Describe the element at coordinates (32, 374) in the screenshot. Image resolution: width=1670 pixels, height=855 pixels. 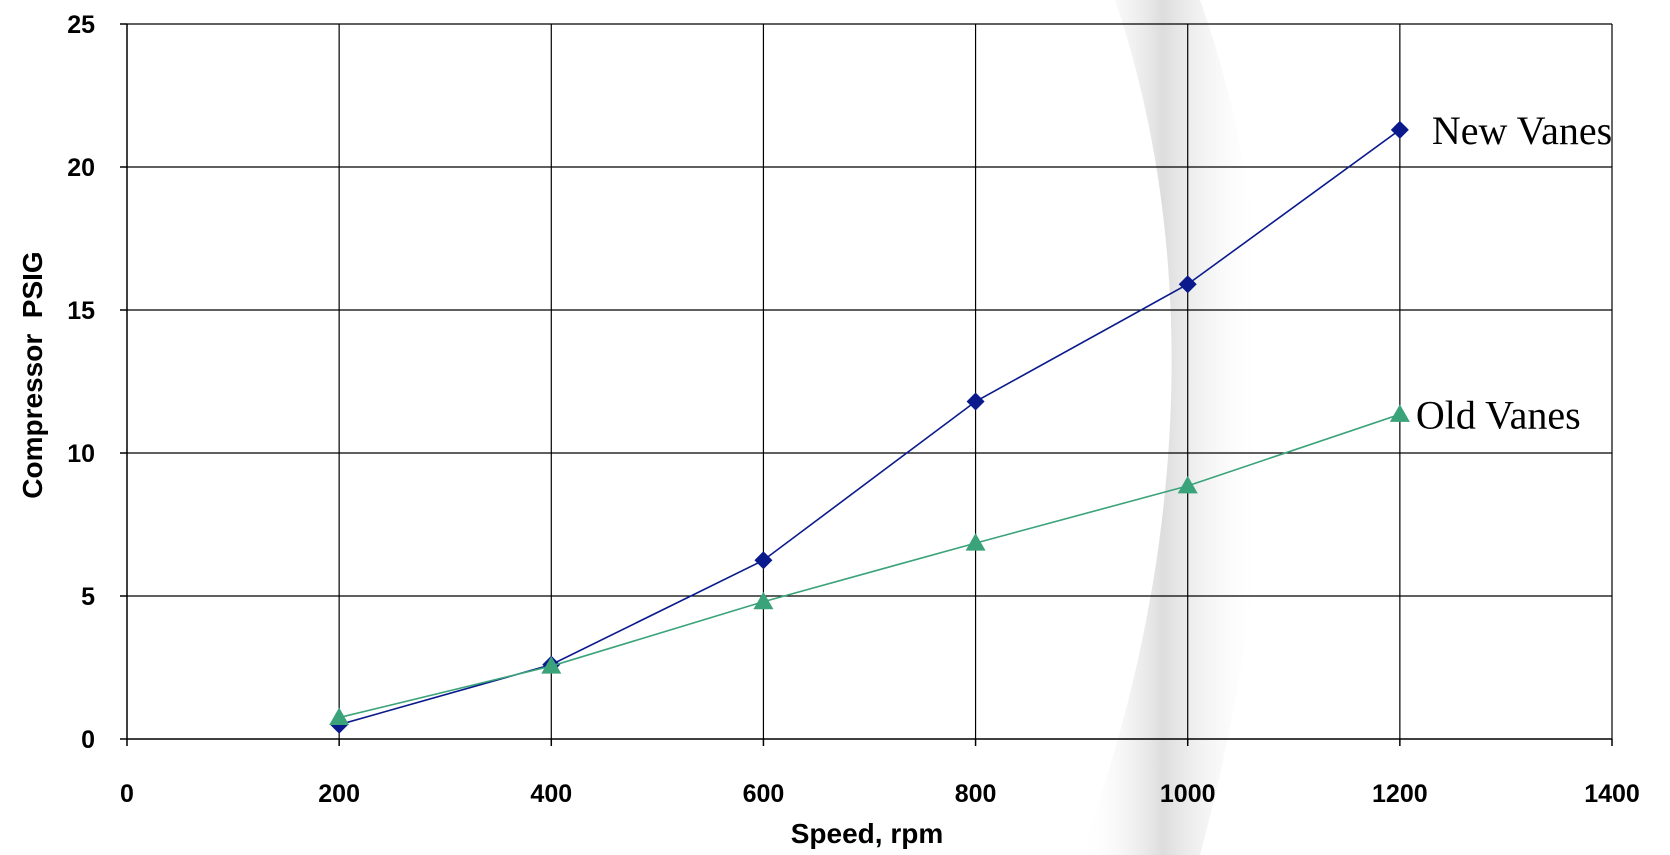
I see `y-axis-title: Compressor PSIG` at that location.